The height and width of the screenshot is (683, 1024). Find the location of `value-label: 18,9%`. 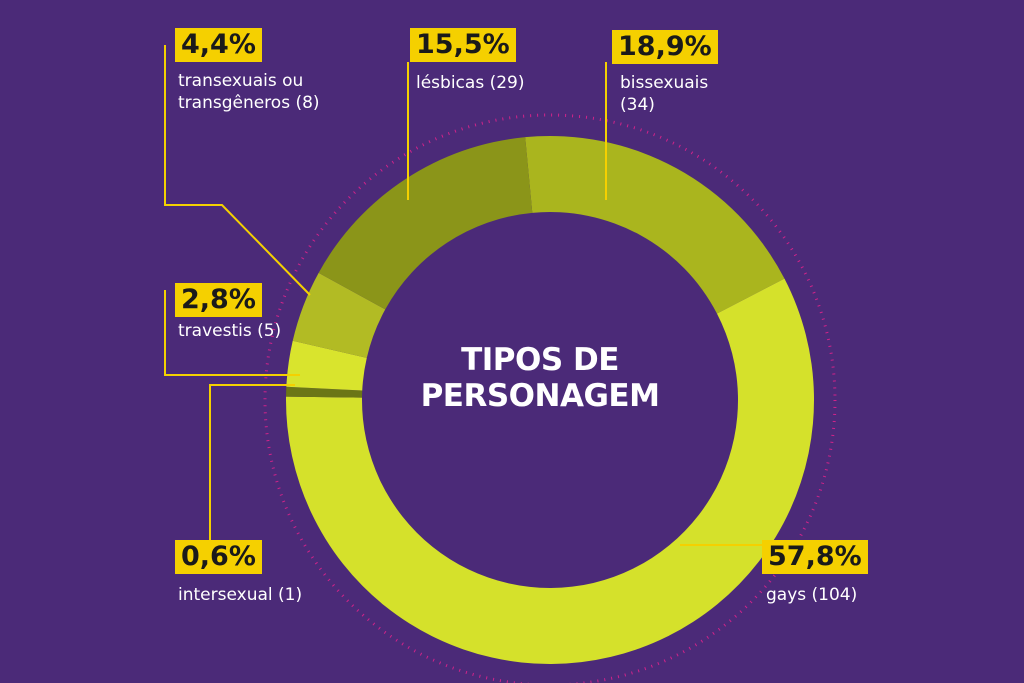

value-label: 18,9% is located at coordinates (665, 47).